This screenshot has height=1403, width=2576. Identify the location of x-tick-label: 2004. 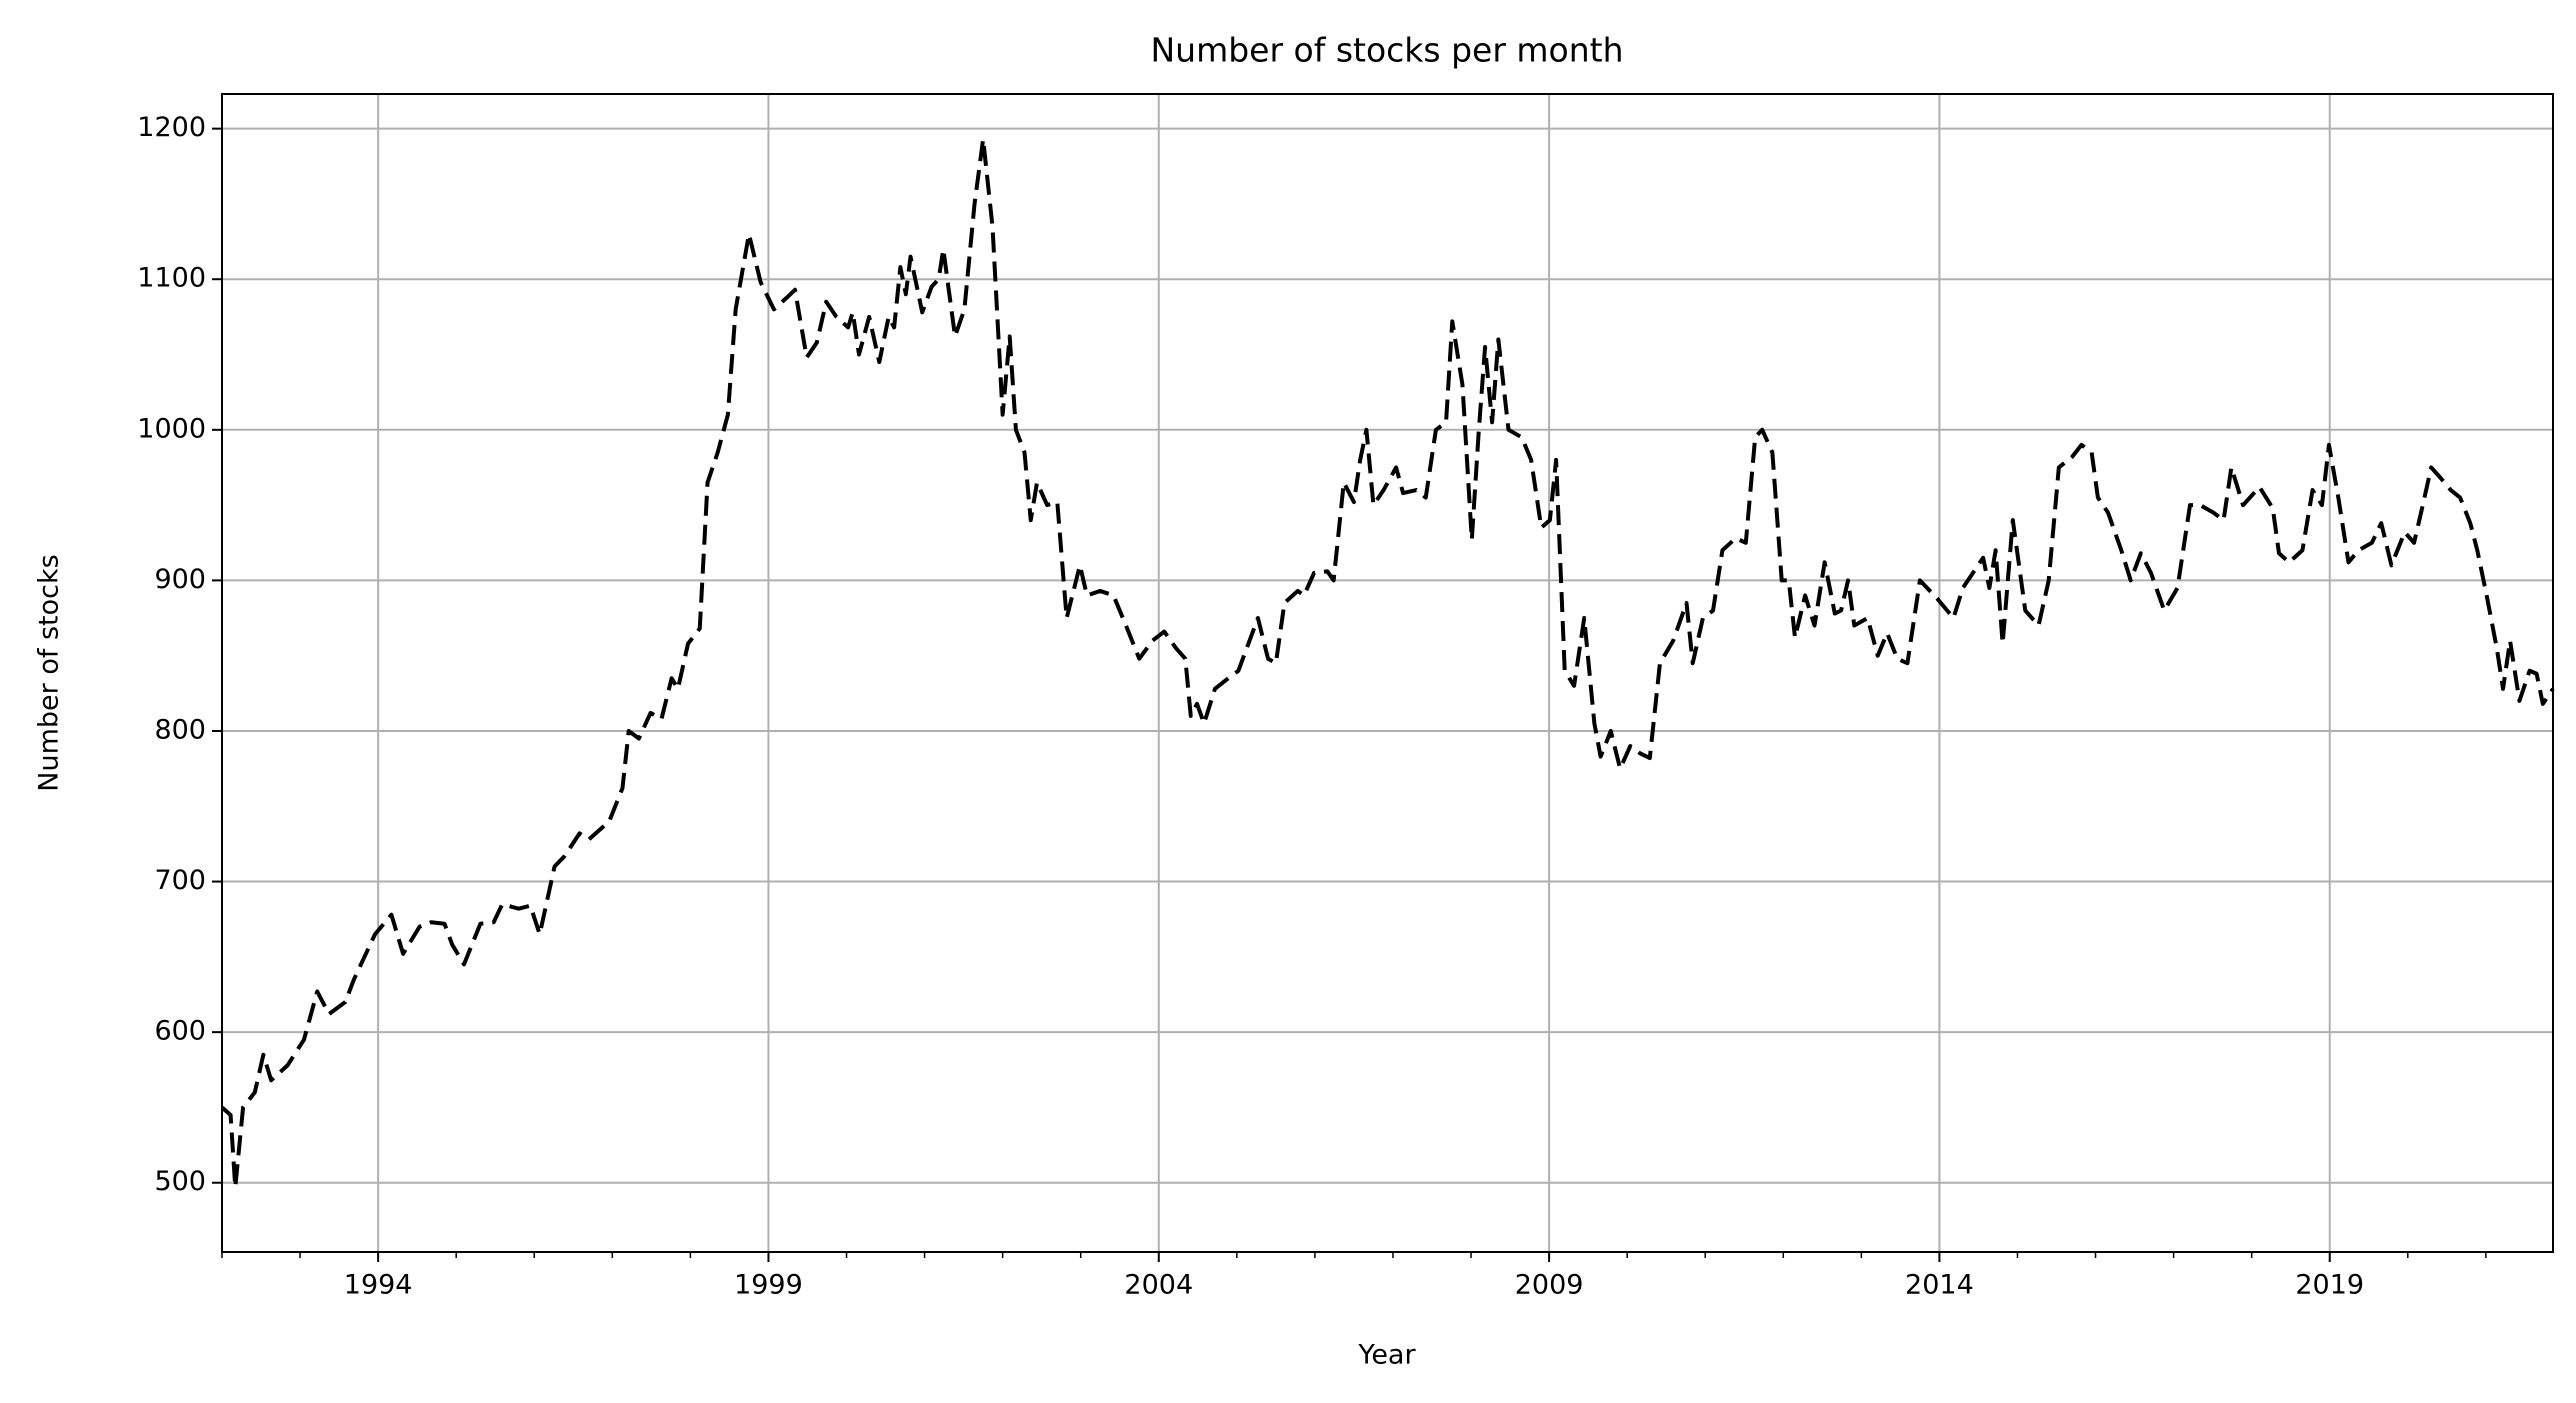
(1158, 1285).